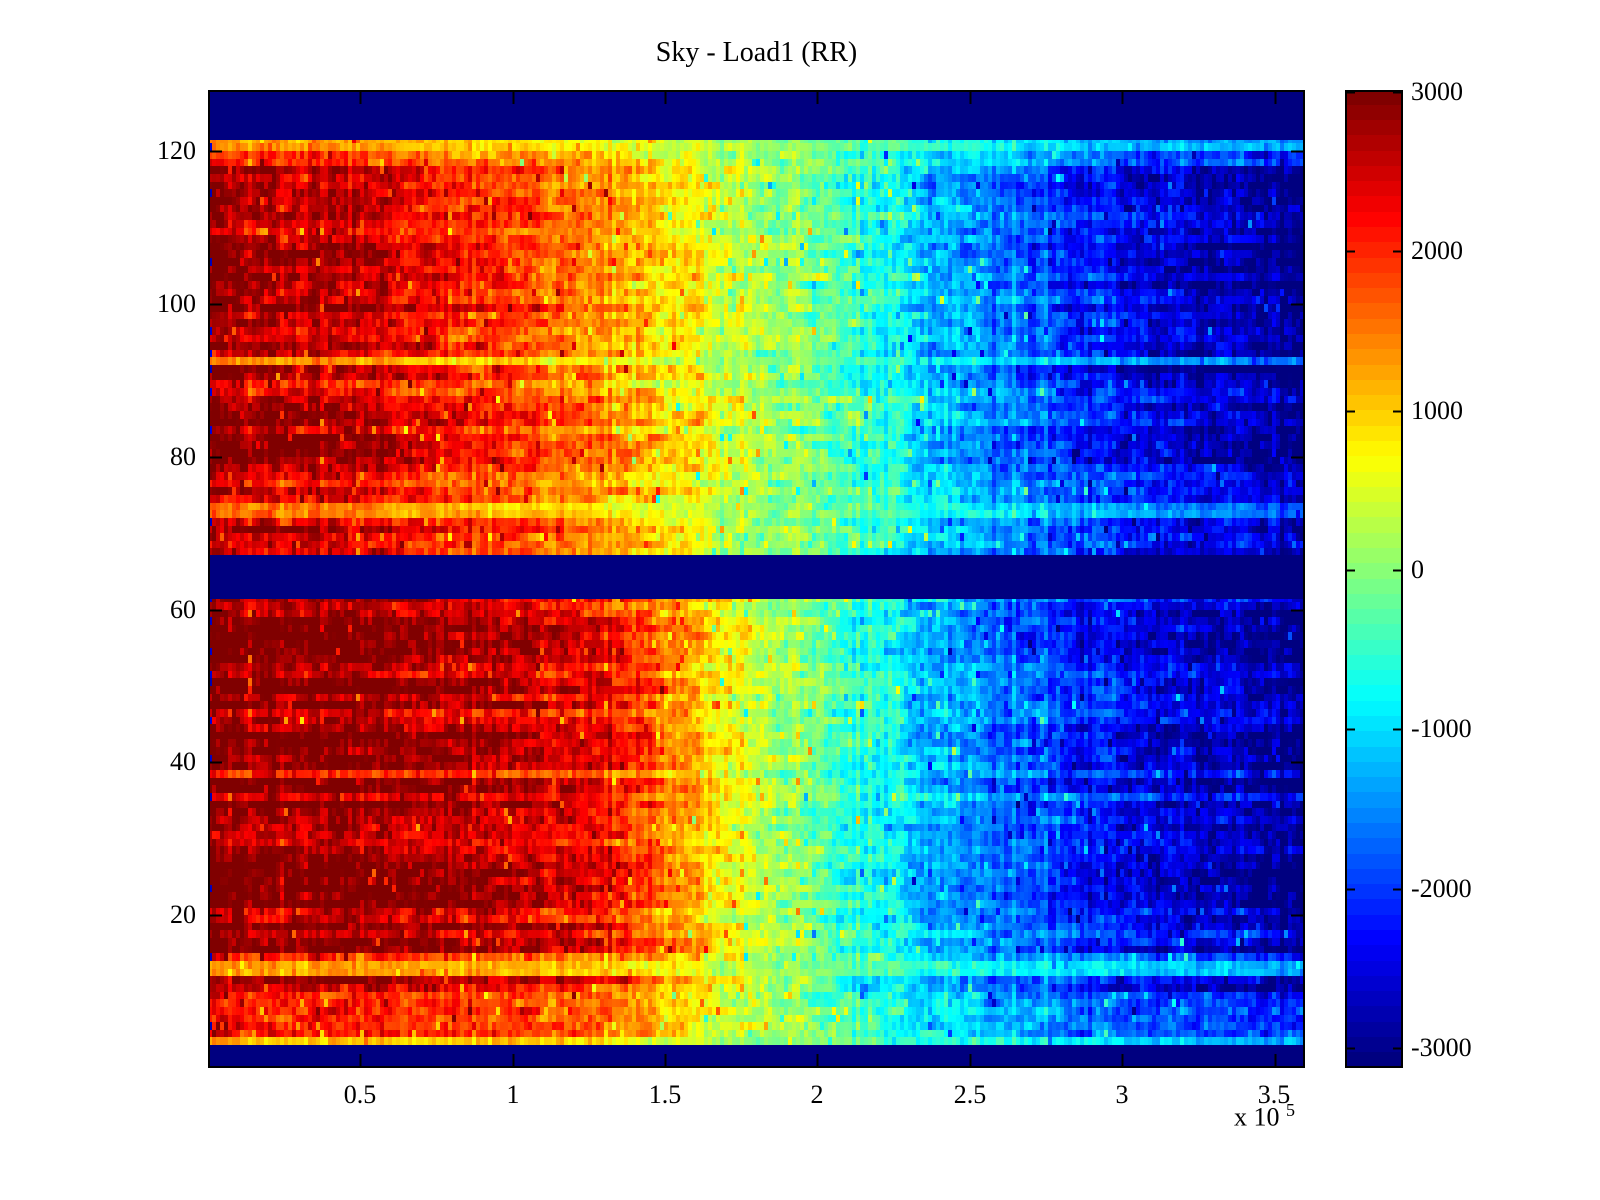 The height and width of the screenshot is (1200, 1600). Describe the element at coordinates (183, 761) in the screenshot. I see `y-tick-label-40: 40` at that location.